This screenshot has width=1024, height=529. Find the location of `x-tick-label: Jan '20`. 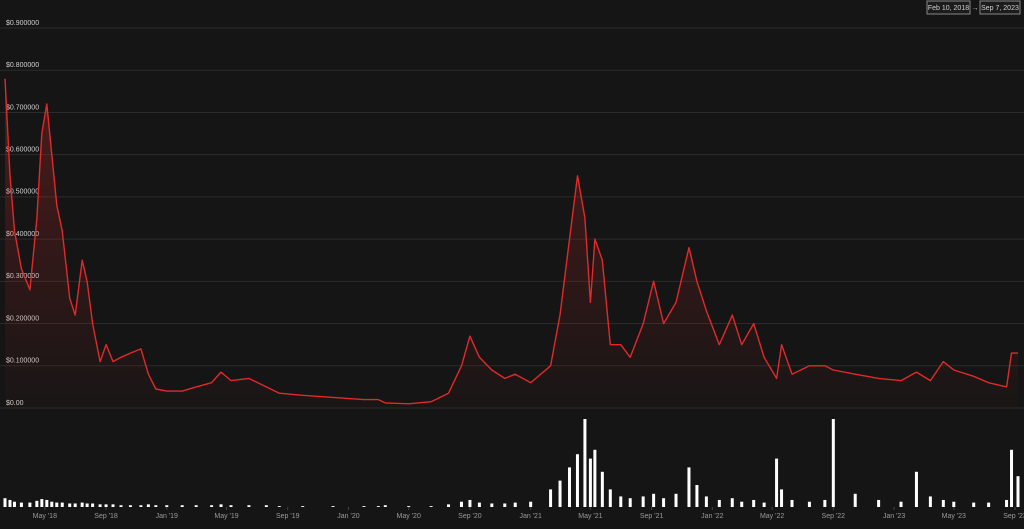

x-tick-label: Jan '20 is located at coordinates (348, 516).